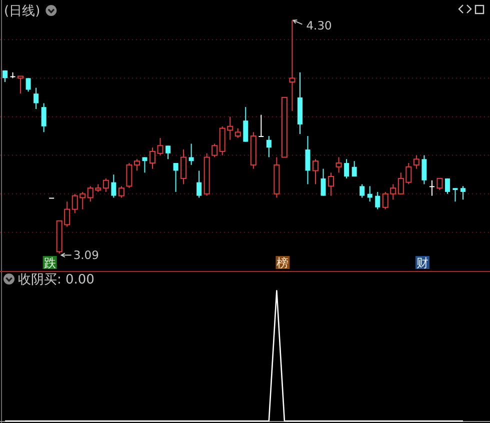  I want to click on chart-title: 收阴买: 0.00, so click(56, 280).